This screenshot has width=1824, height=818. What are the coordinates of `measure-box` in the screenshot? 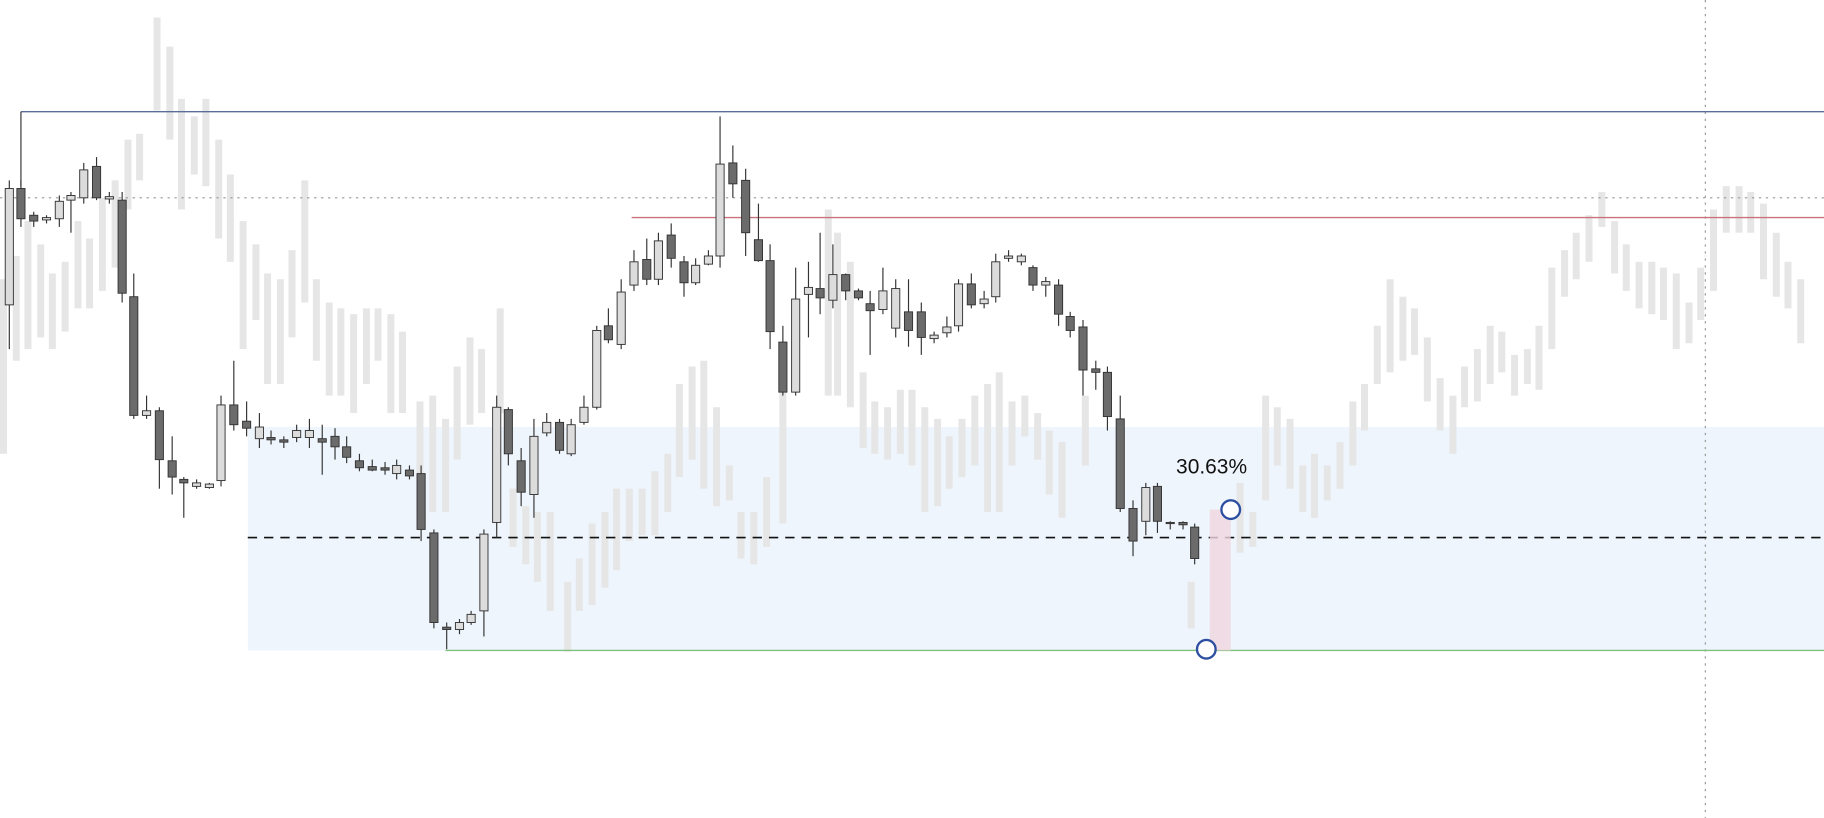 It's located at (1220, 580).